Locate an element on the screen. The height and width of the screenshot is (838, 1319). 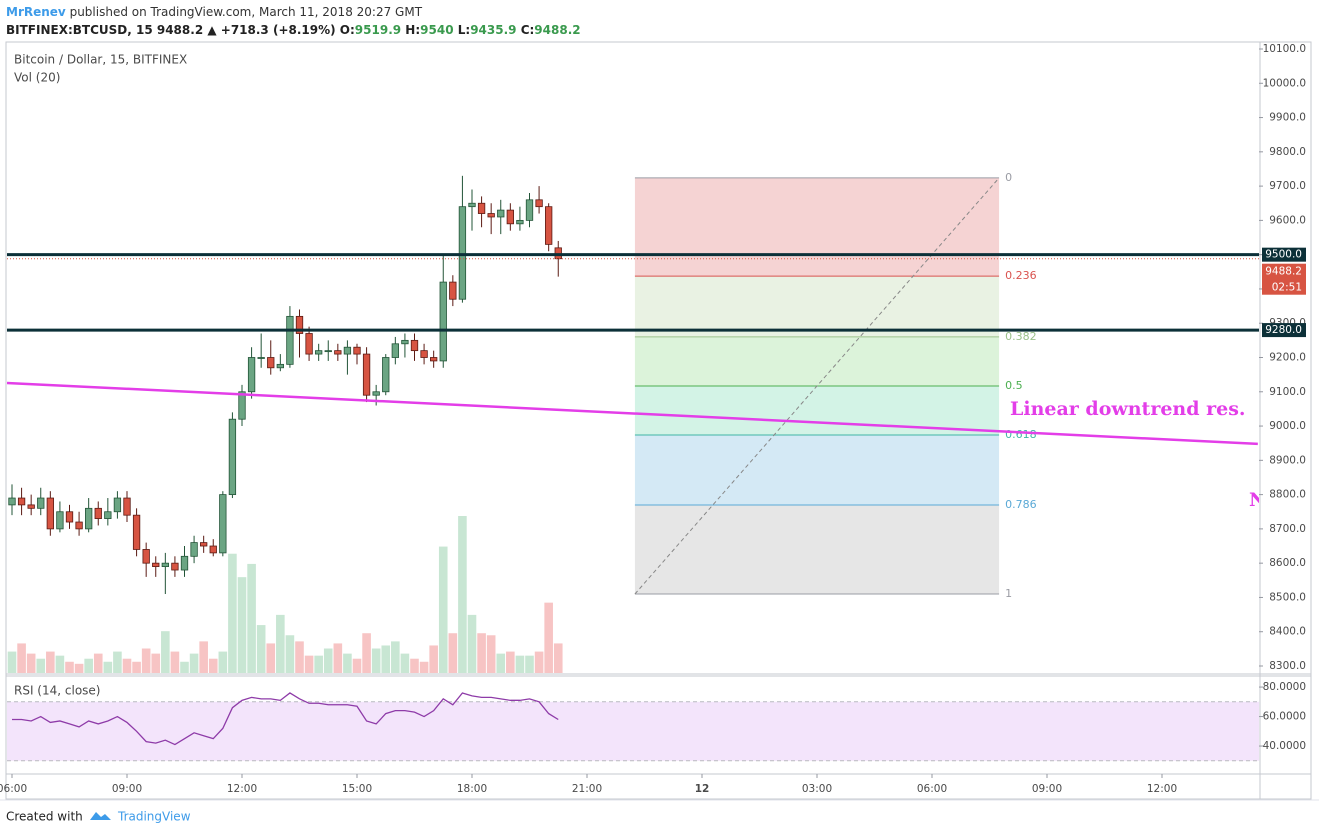
hline-price-box is located at coordinates (1284, 254).